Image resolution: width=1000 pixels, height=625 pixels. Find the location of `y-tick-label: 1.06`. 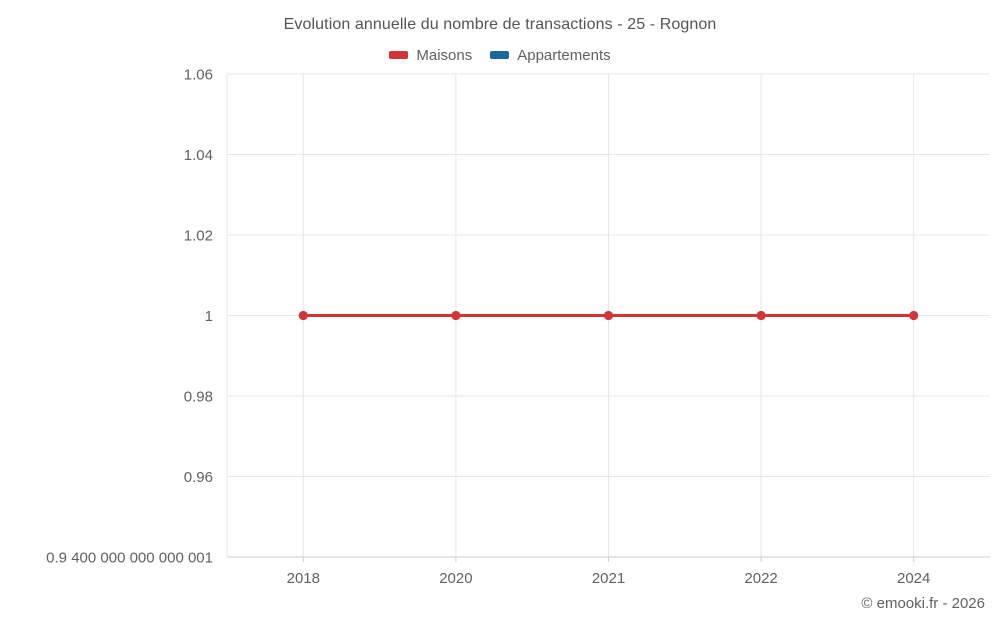

y-tick-label: 1.06 is located at coordinates (198, 75).